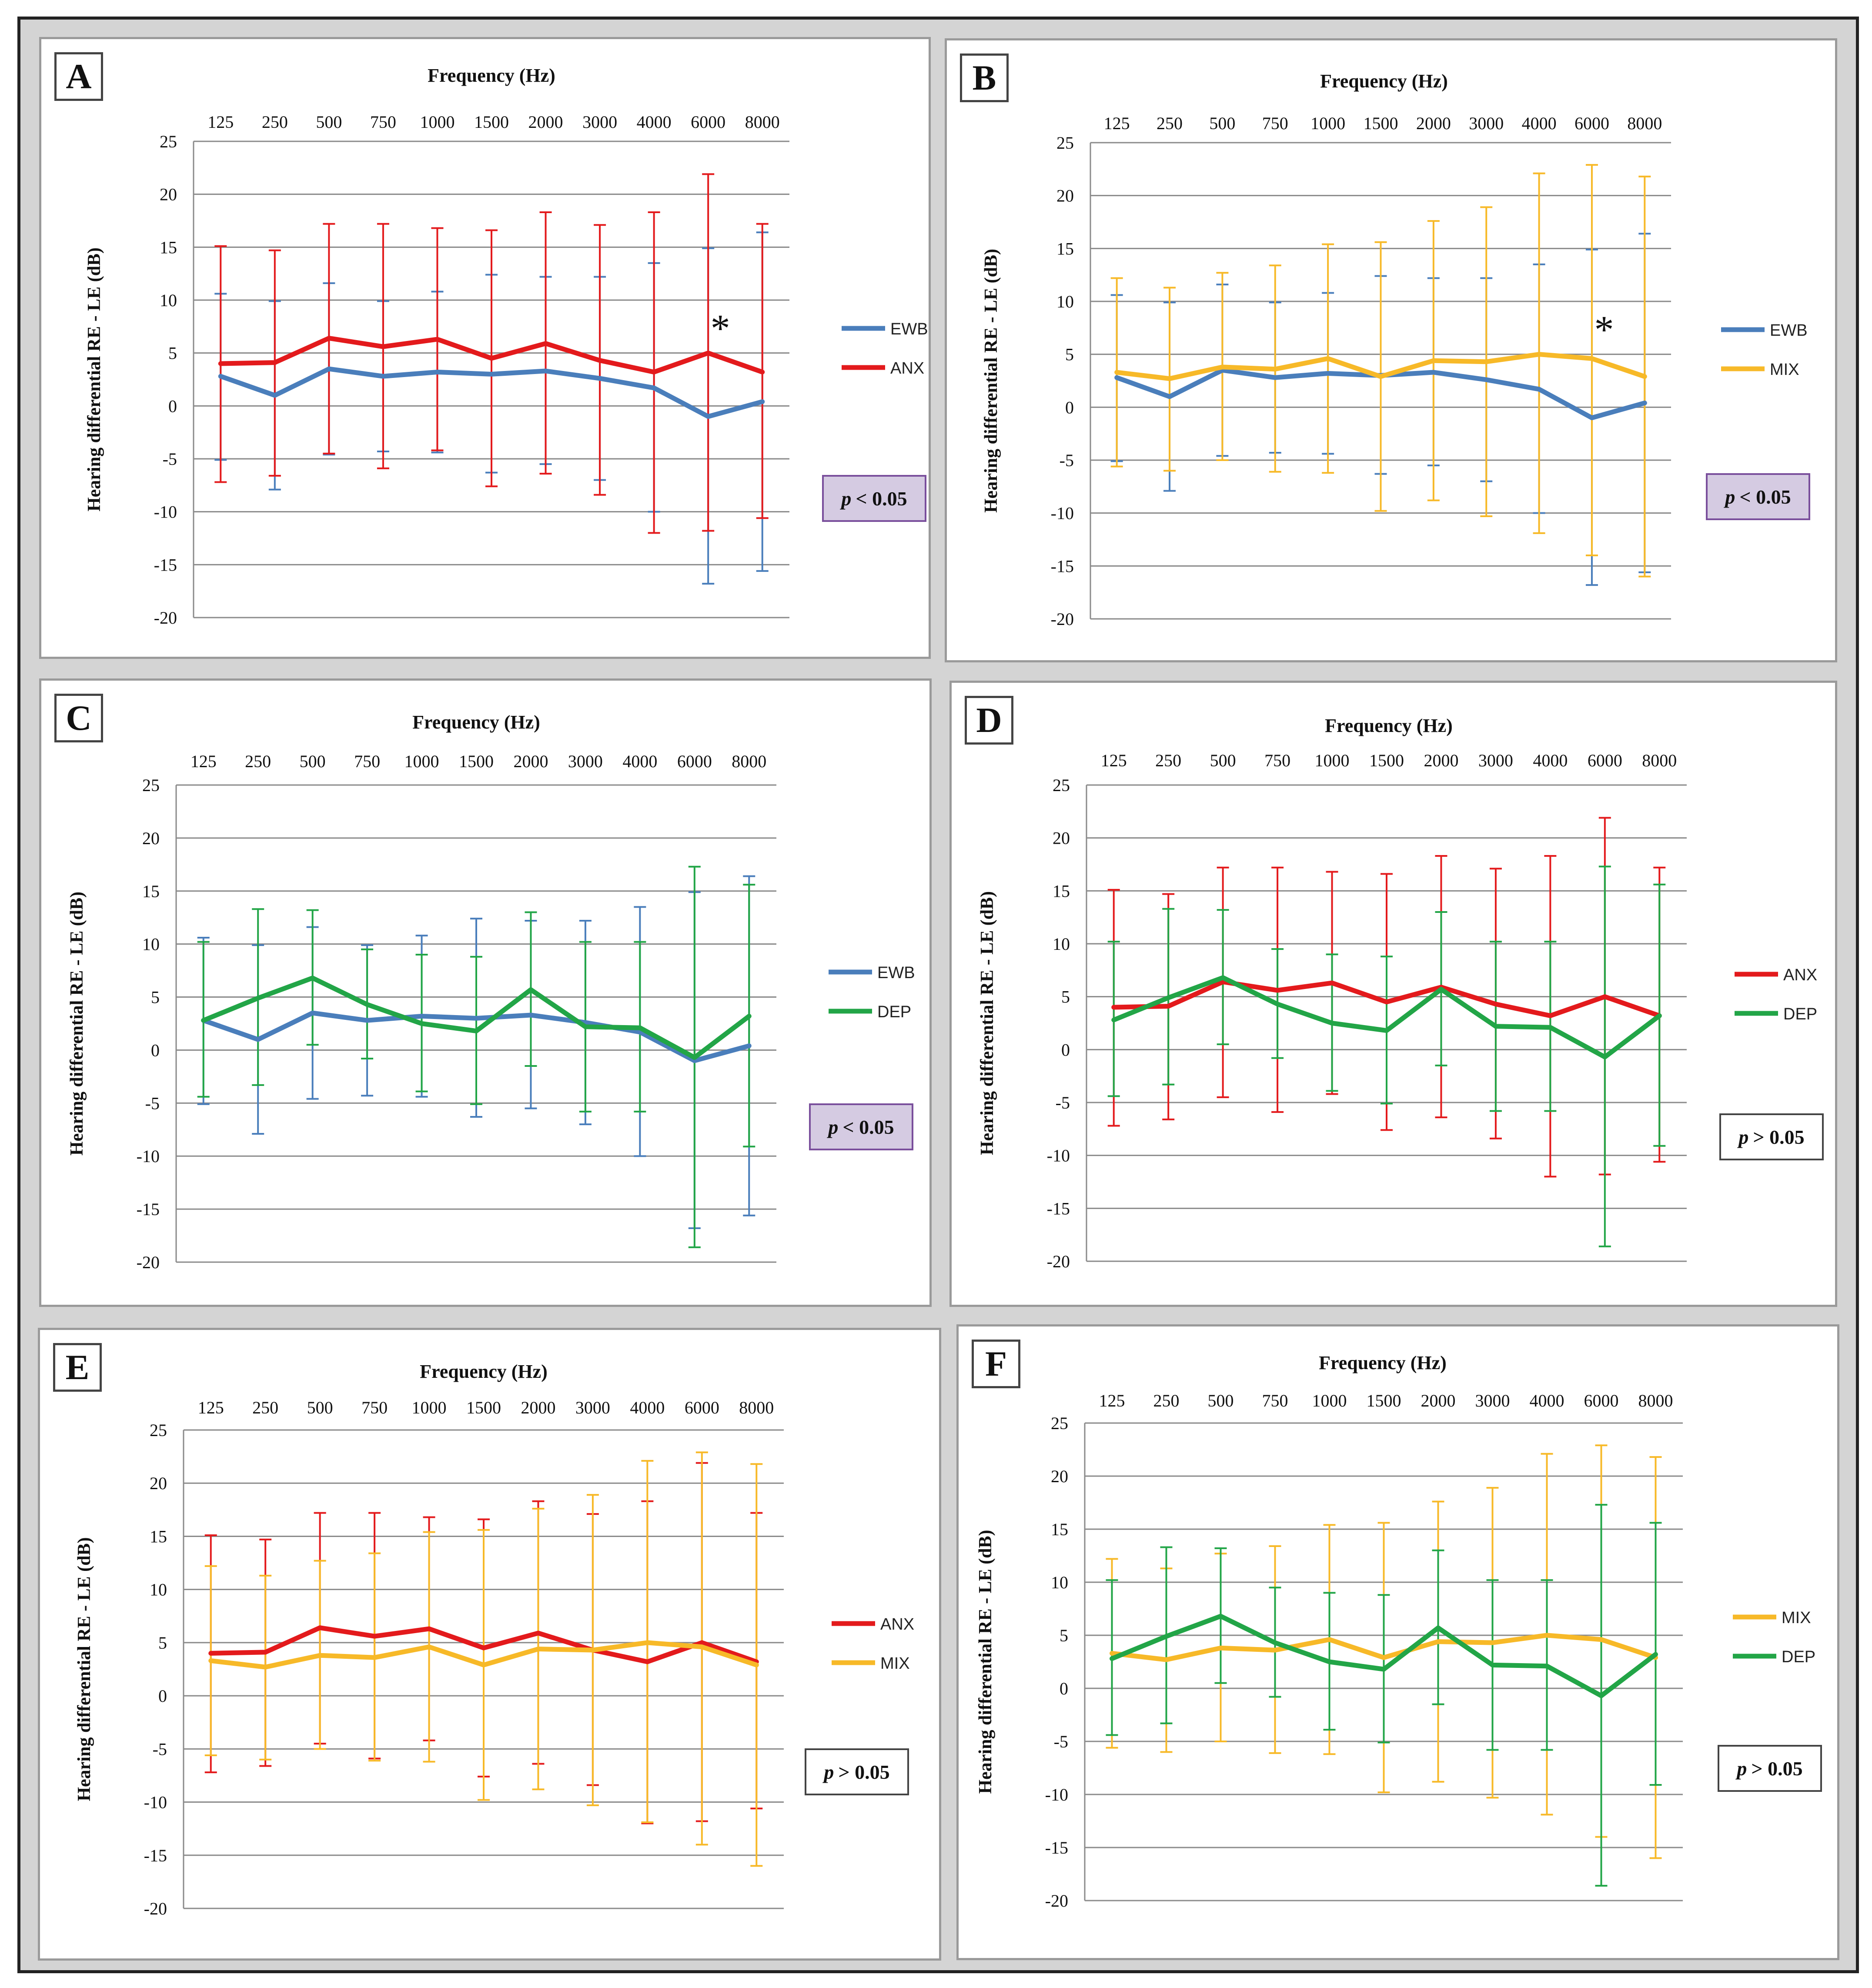 This screenshot has width=1872, height=1988. What do you see at coordinates (996, 1364) in the screenshot?
I see `panel-letter: F` at bounding box center [996, 1364].